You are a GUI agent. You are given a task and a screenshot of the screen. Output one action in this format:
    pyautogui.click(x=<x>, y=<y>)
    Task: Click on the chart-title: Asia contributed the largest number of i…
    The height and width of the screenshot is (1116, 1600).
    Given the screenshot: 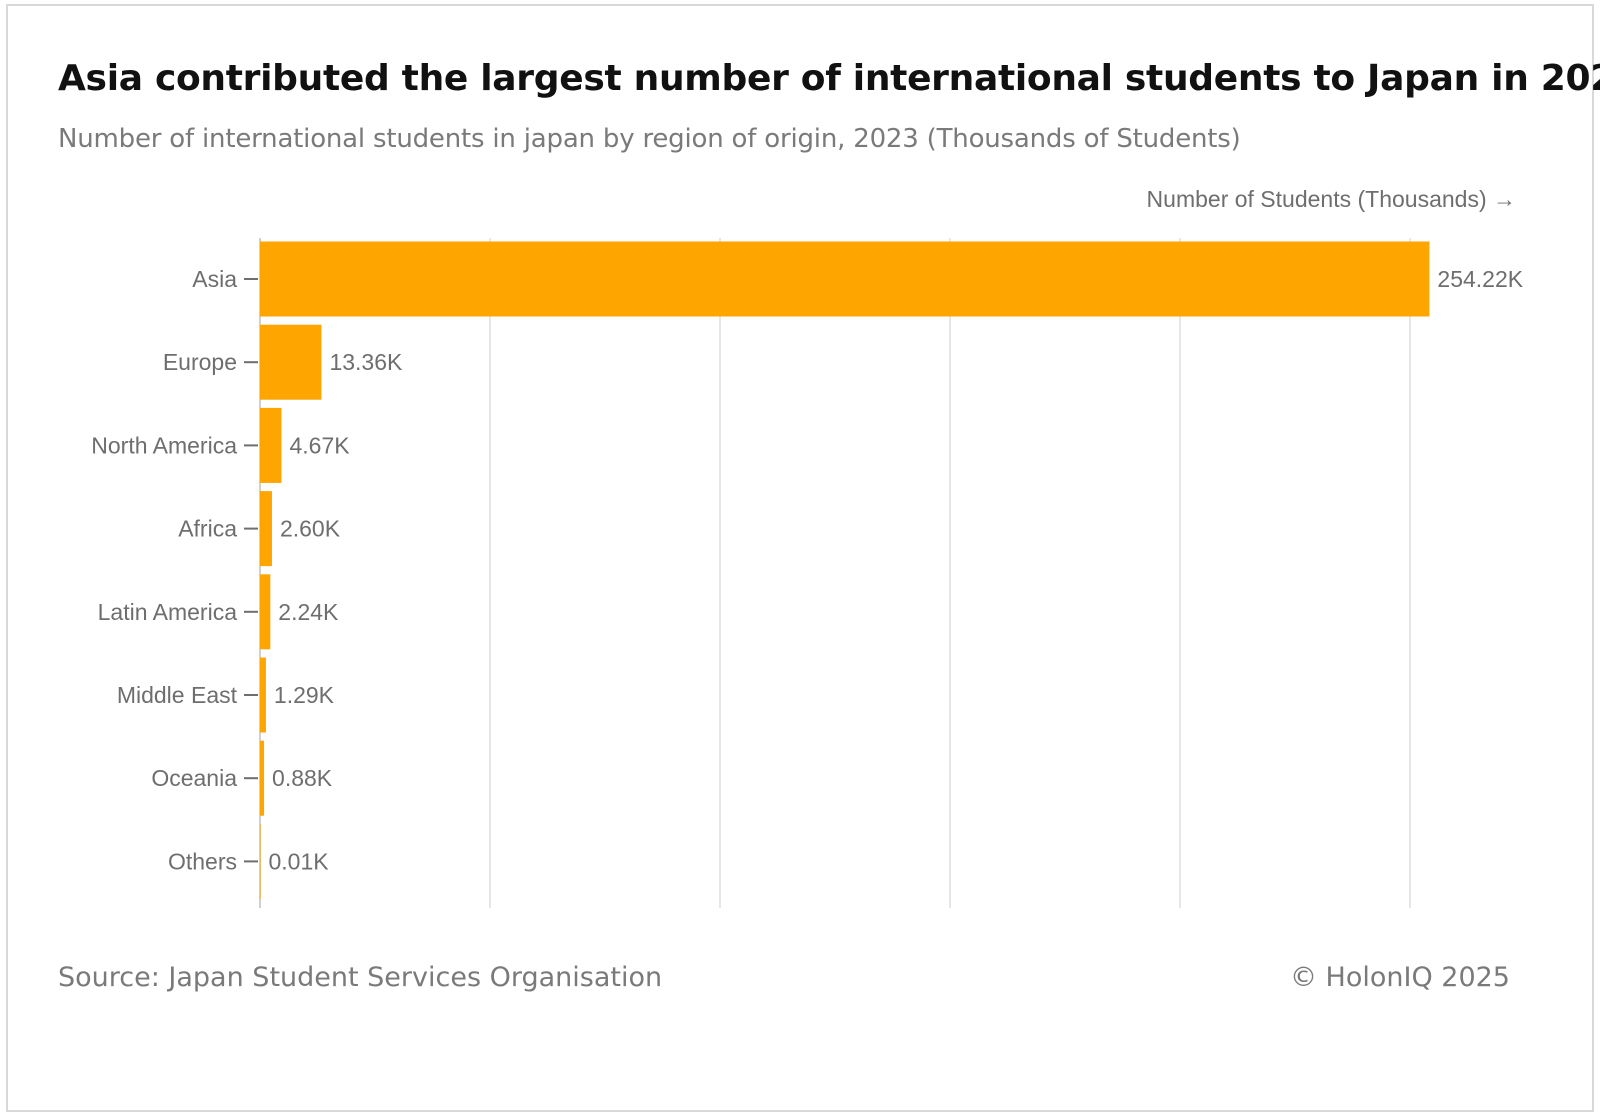 What is the action you would take?
    pyautogui.click(x=829, y=78)
    